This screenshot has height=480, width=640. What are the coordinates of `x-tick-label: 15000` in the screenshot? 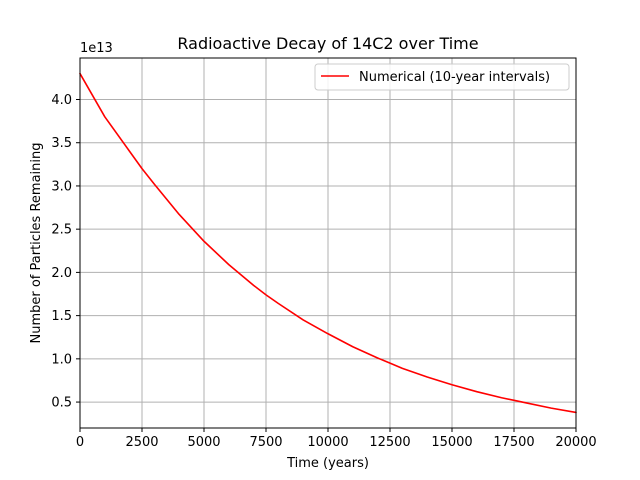 It's located at (451, 442).